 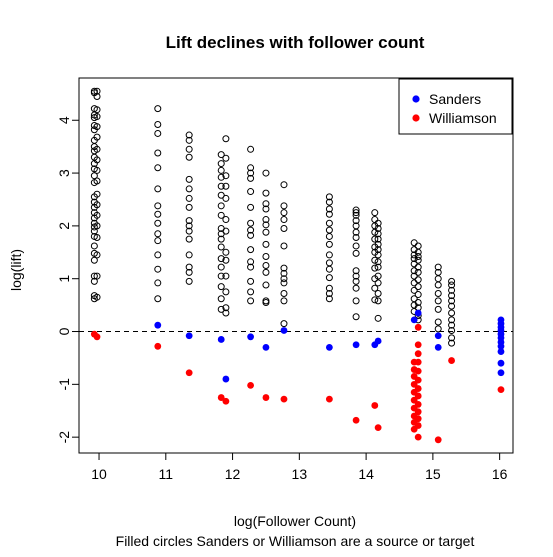 I want to click on y-tick-label: 1, so click(x=64, y=279).